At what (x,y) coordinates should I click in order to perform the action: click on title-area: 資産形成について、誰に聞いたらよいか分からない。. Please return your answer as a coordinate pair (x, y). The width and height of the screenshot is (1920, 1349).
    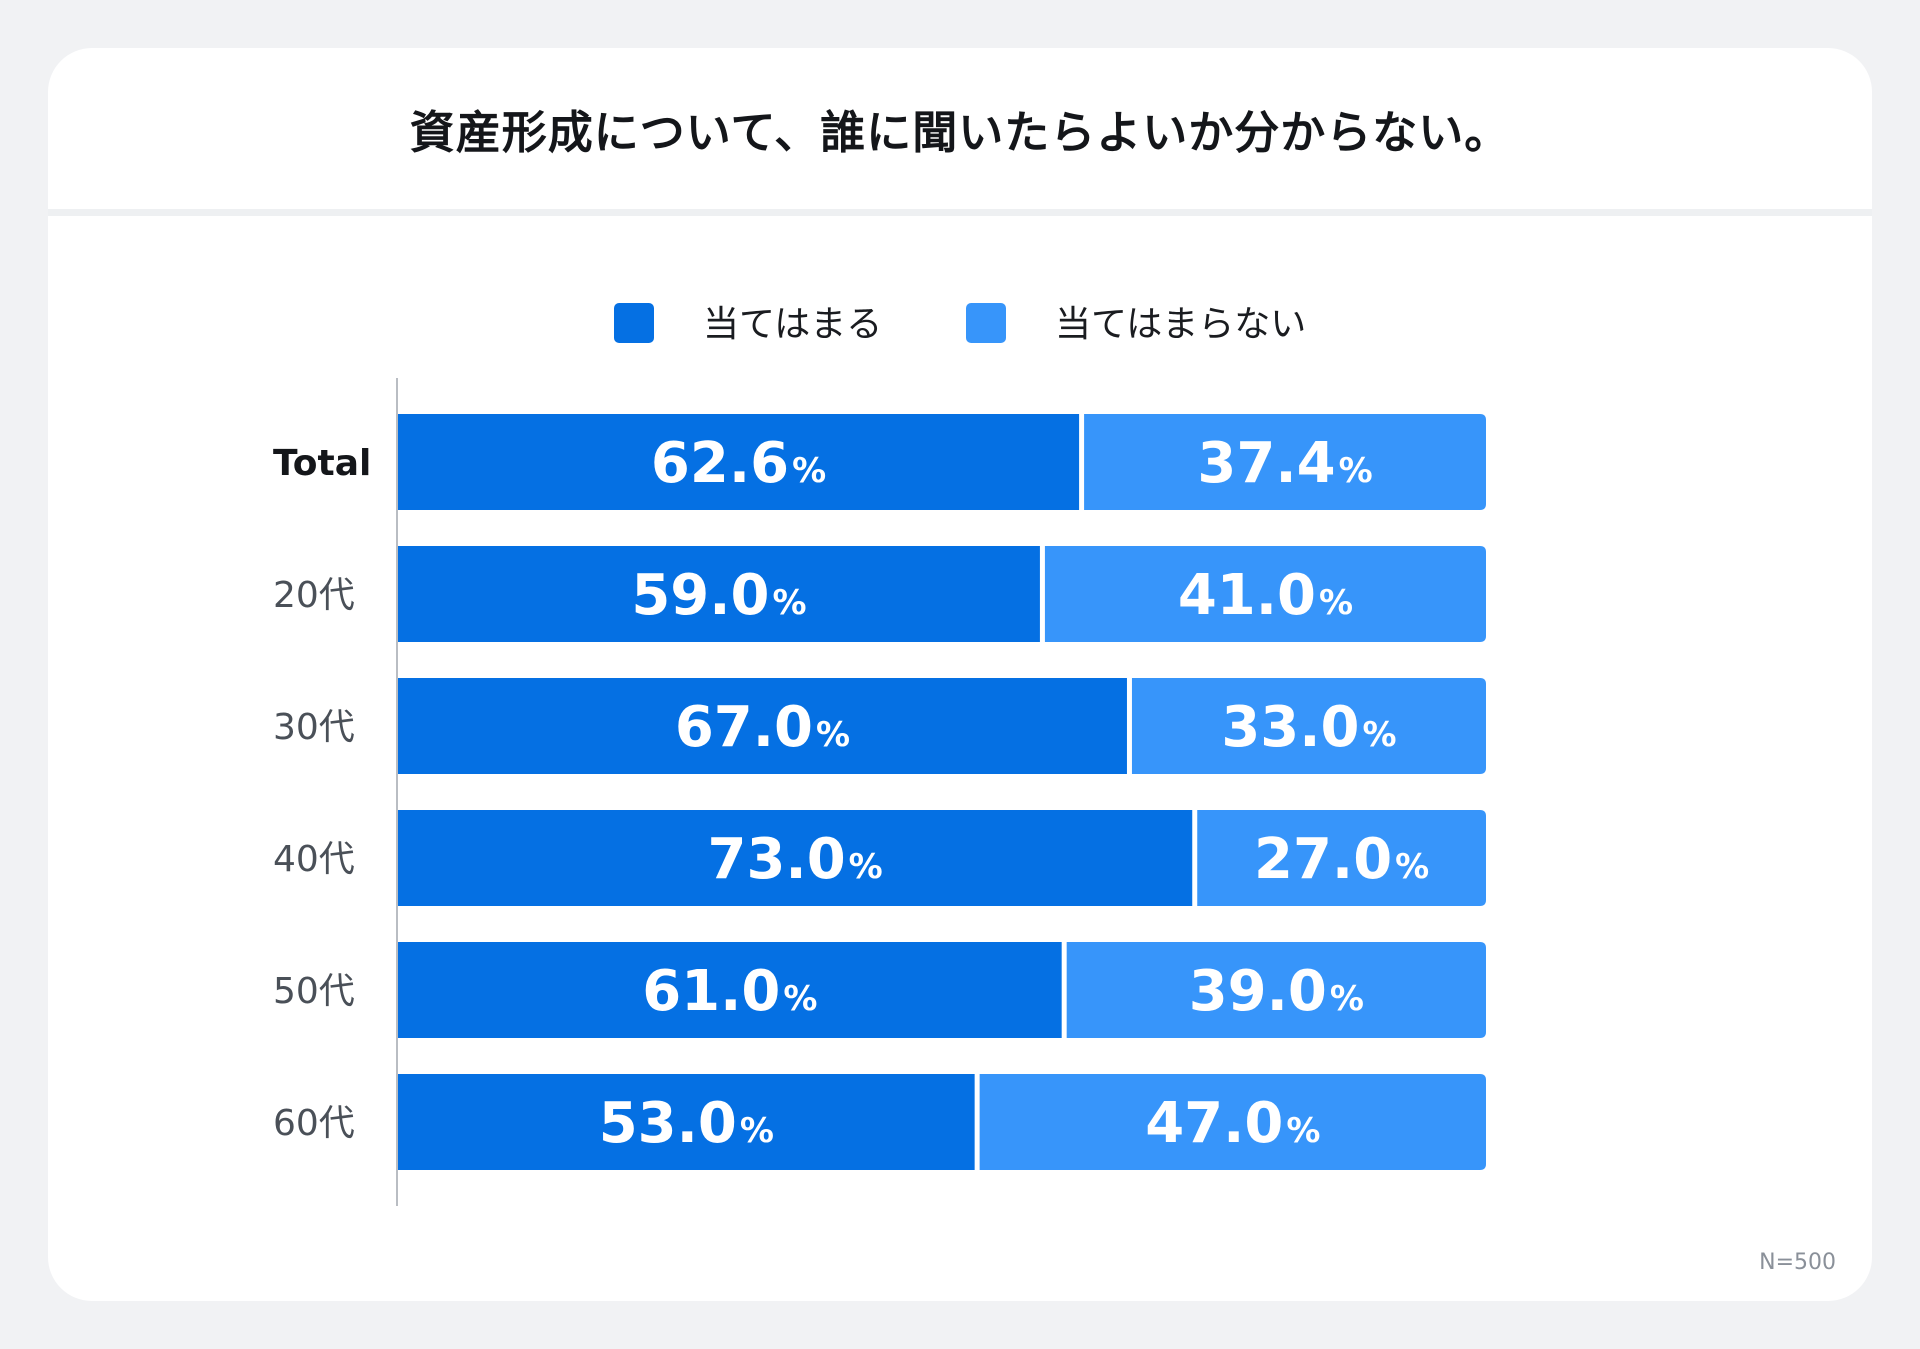
    Looking at the image, I should click on (960, 128).